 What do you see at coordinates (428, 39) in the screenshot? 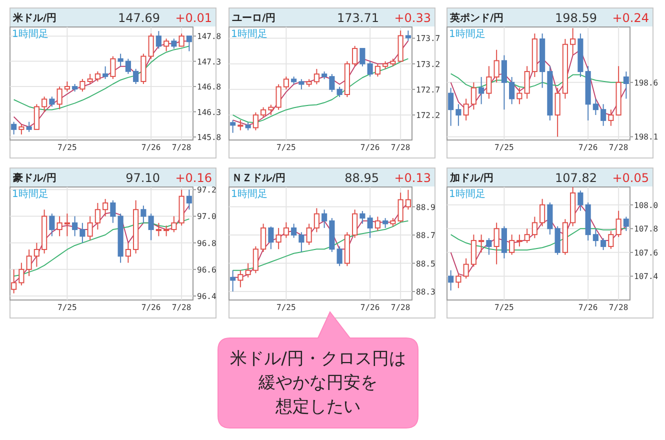
I see `y-tick-label: 173.7` at bounding box center [428, 39].